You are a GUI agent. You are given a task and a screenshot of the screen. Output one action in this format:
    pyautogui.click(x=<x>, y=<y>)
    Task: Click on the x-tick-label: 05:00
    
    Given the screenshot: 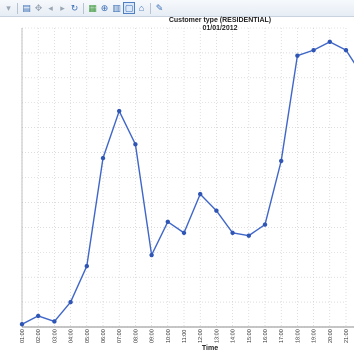 What is the action you would take?
    pyautogui.click(x=88, y=336)
    